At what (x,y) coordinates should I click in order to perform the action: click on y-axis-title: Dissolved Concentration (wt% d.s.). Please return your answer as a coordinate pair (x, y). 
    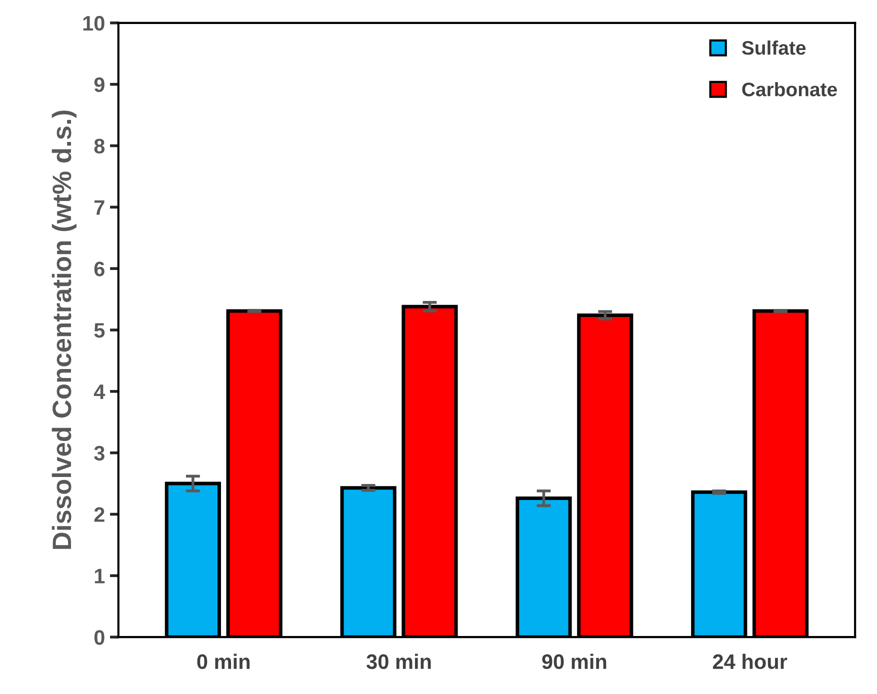
    Looking at the image, I should click on (64, 329).